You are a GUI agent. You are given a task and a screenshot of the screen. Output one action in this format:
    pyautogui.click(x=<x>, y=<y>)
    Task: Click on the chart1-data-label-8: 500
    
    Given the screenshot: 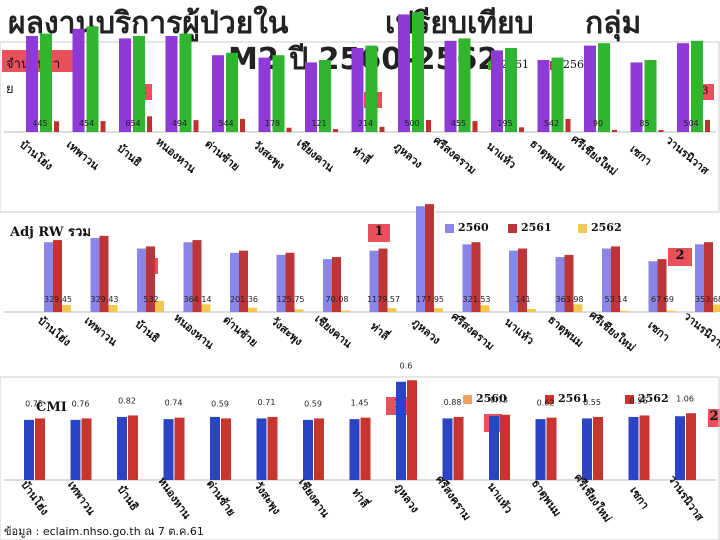 What is the action you would take?
    pyautogui.click(x=411, y=123)
    